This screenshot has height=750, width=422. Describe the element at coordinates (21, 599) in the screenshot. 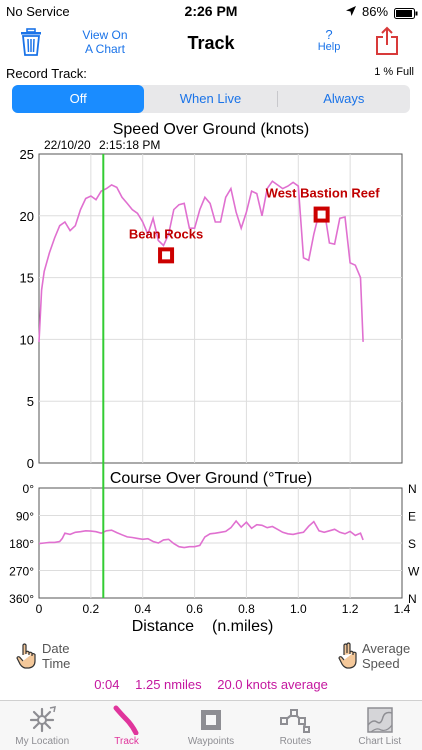

I see `course-y-tick-label: 360°` at that location.